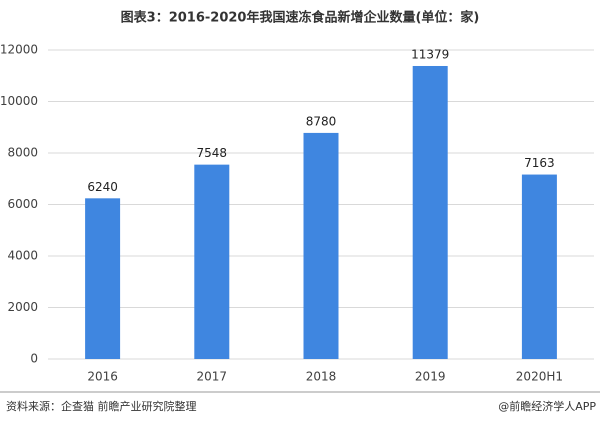 This screenshot has height=423, width=600. Describe the element at coordinates (321, 377) in the screenshot. I see `x-tick-label: 2018` at that location.